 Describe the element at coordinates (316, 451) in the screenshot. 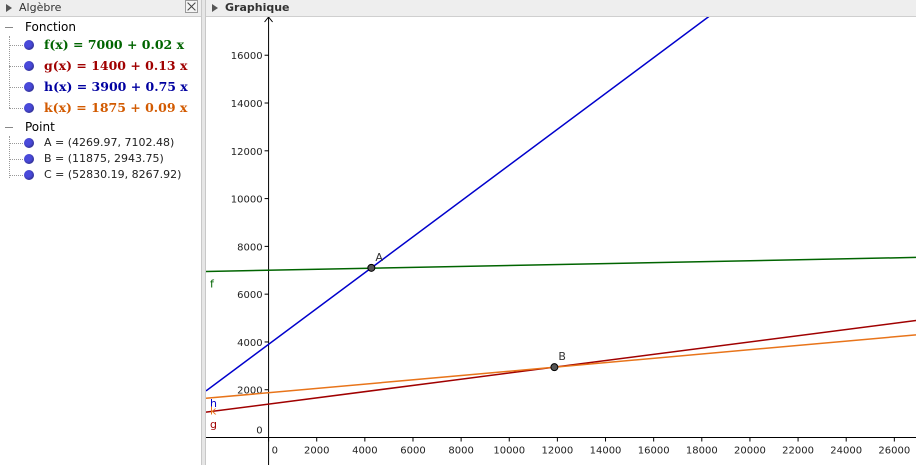

I see `x-tick-label: 2000` at that location.